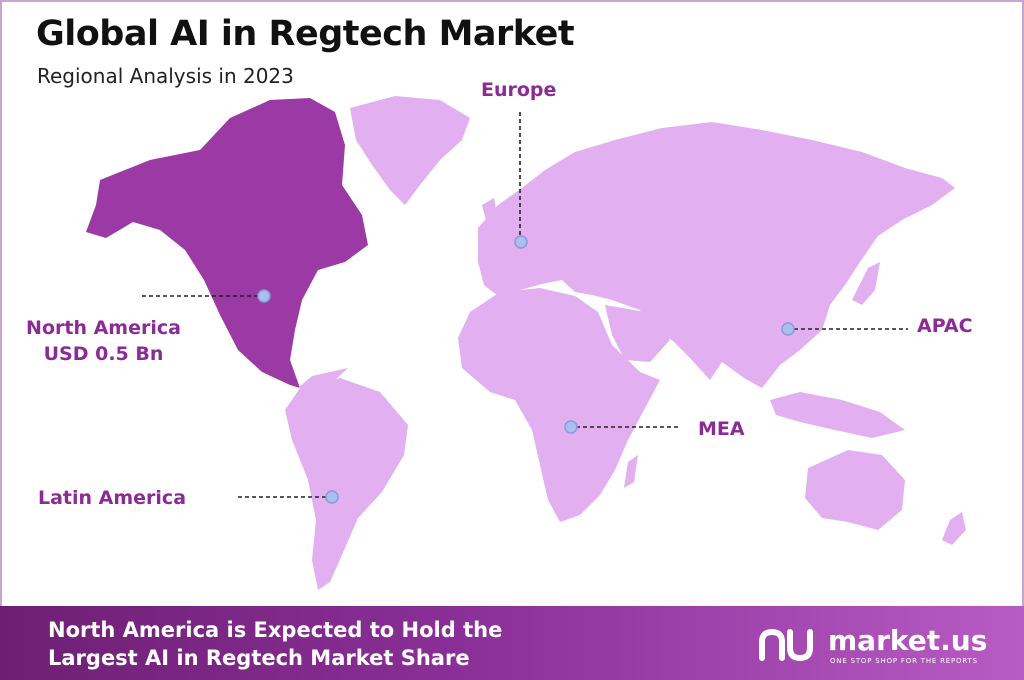 The image size is (1024, 680). What do you see at coordinates (264, 296) in the screenshot?
I see `north-america-marker` at bounding box center [264, 296].